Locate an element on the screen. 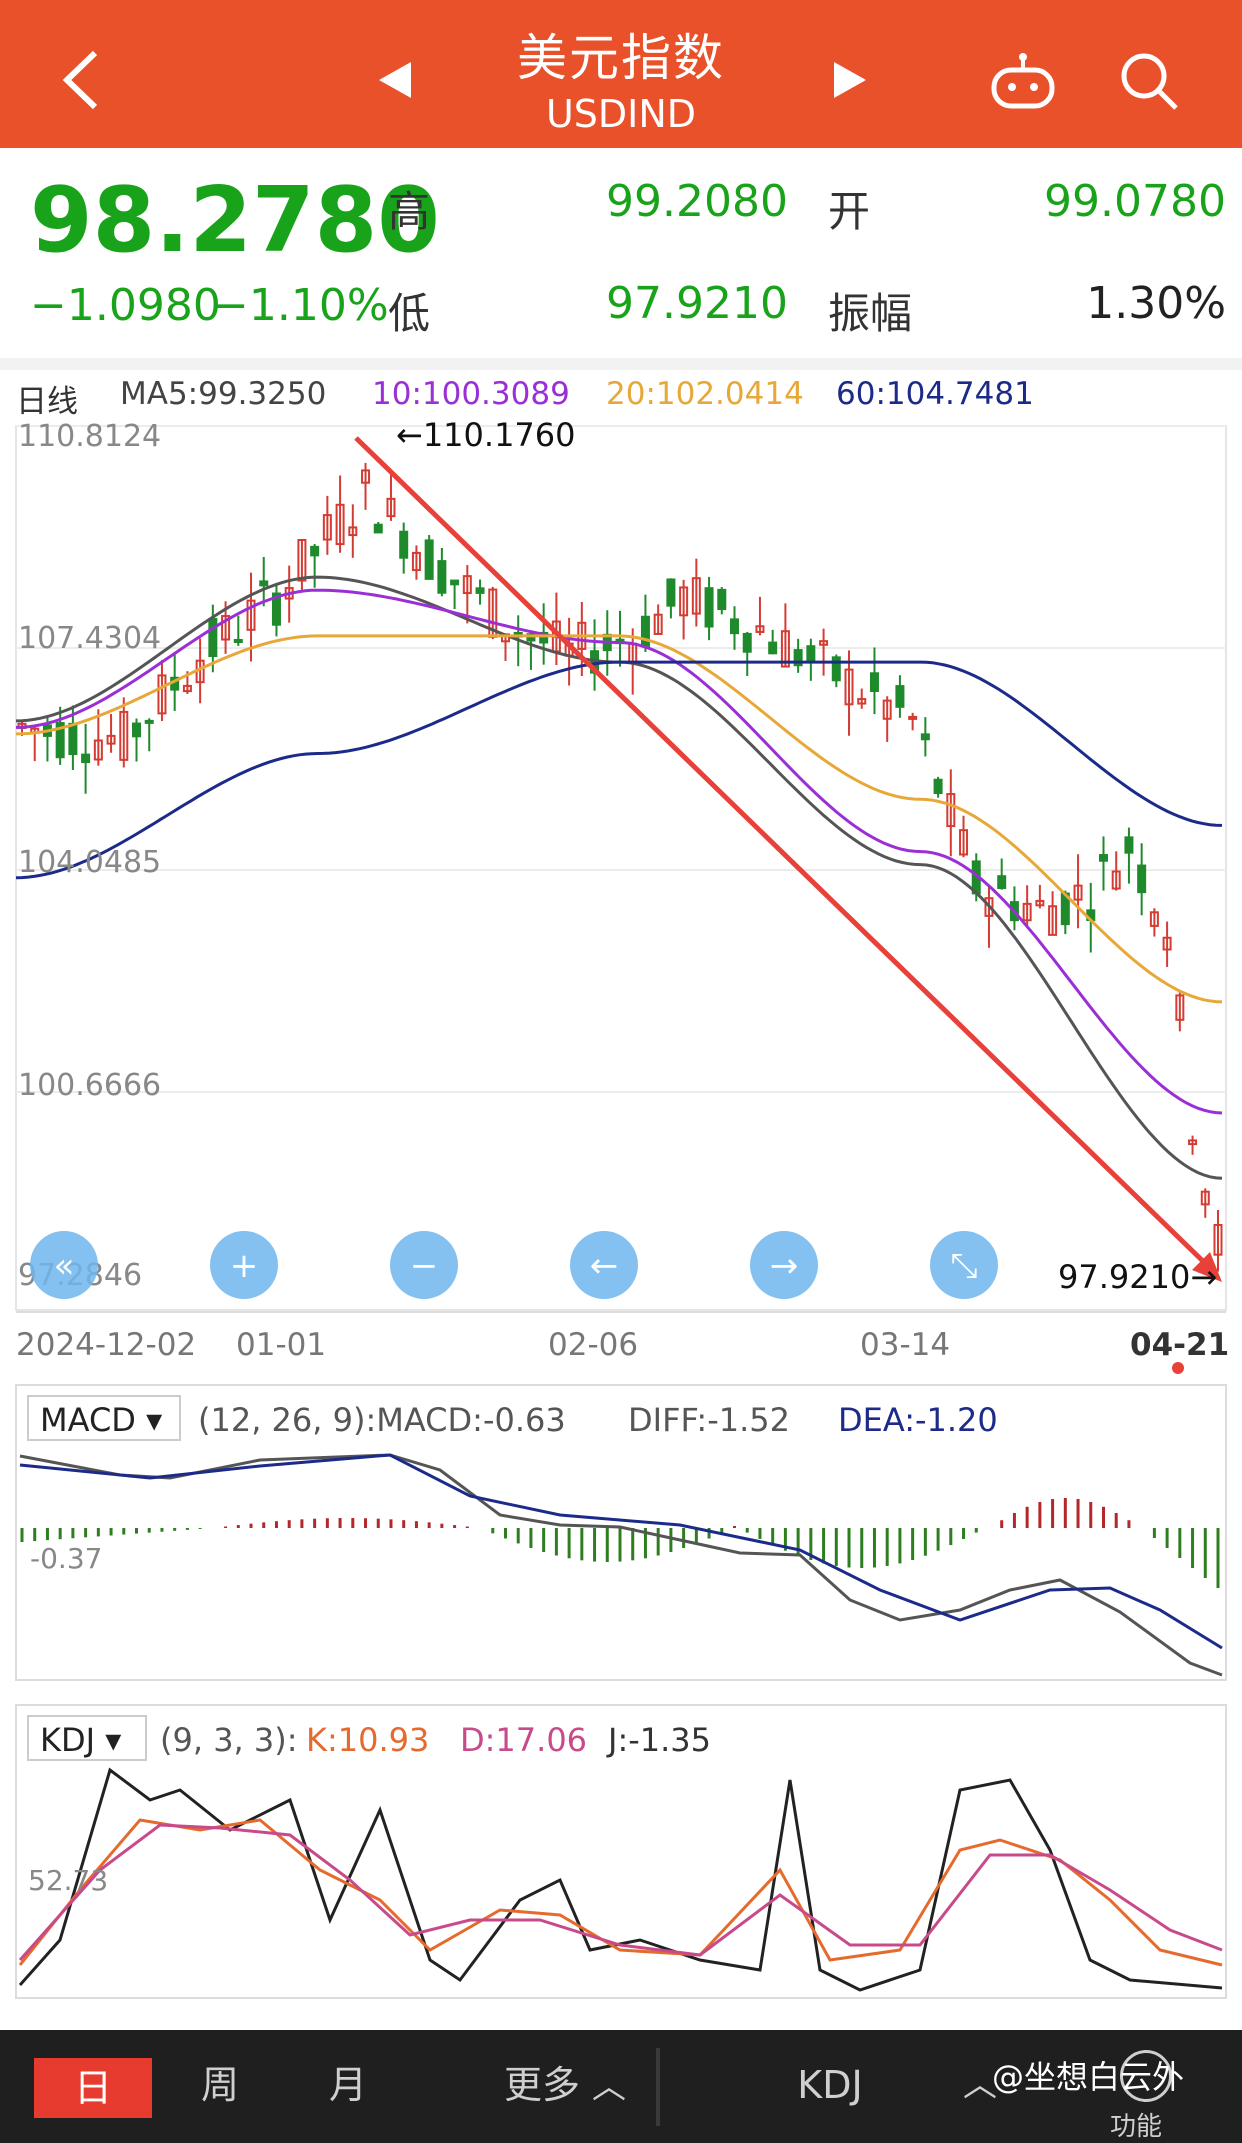 The image size is (1242, 2143). price-change: −1.0980 is located at coordinates (125, 305).